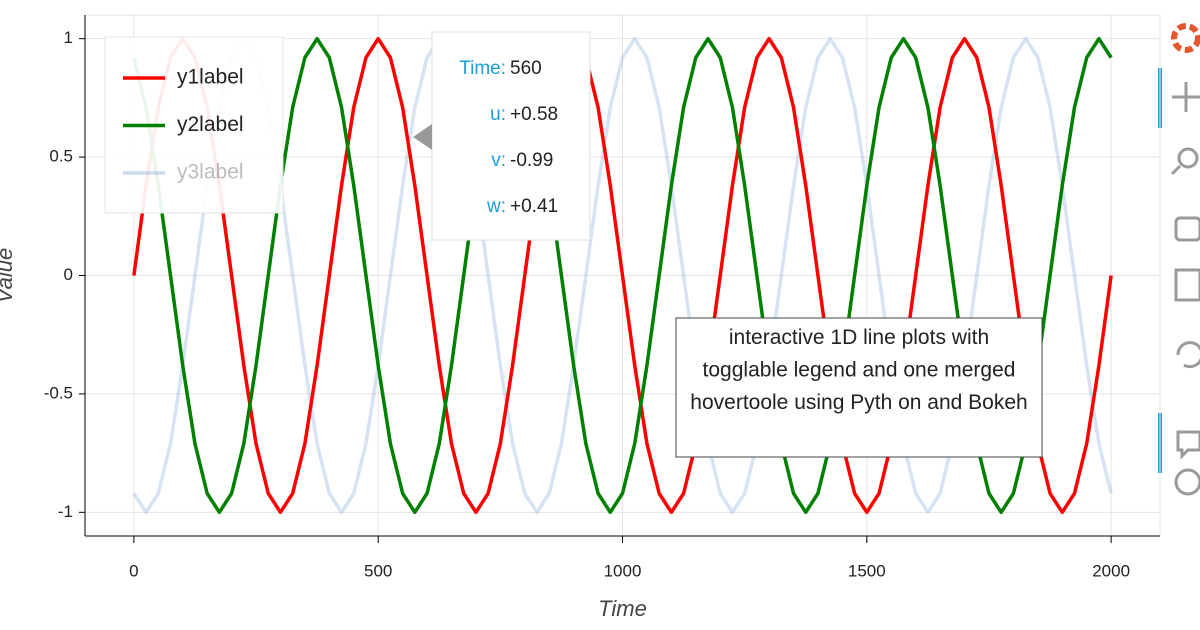 This screenshot has width=1200, height=630. I want to click on annotation-box, so click(859, 387).